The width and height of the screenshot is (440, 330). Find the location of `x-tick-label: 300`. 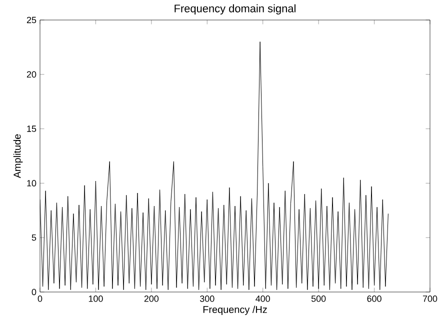

x-tick-label: 300 is located at coordinates (207, 299).